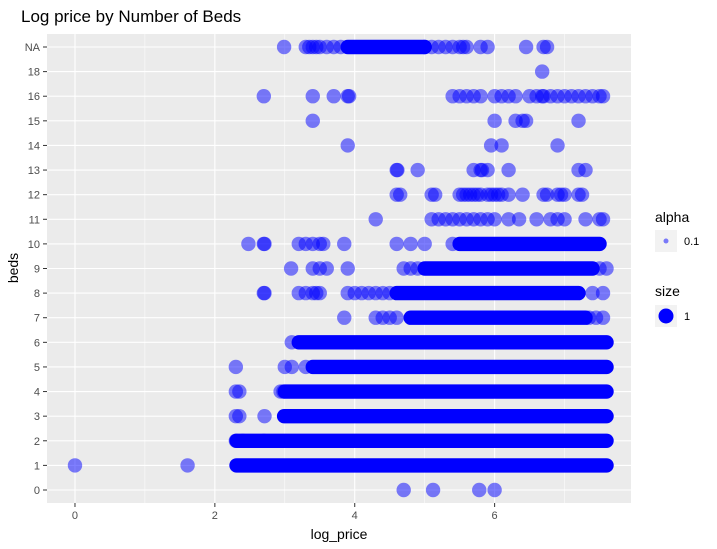 The height and width of the screenshot is (549, 717). I want to click on y-tick-label: 10, so click(34, 245).